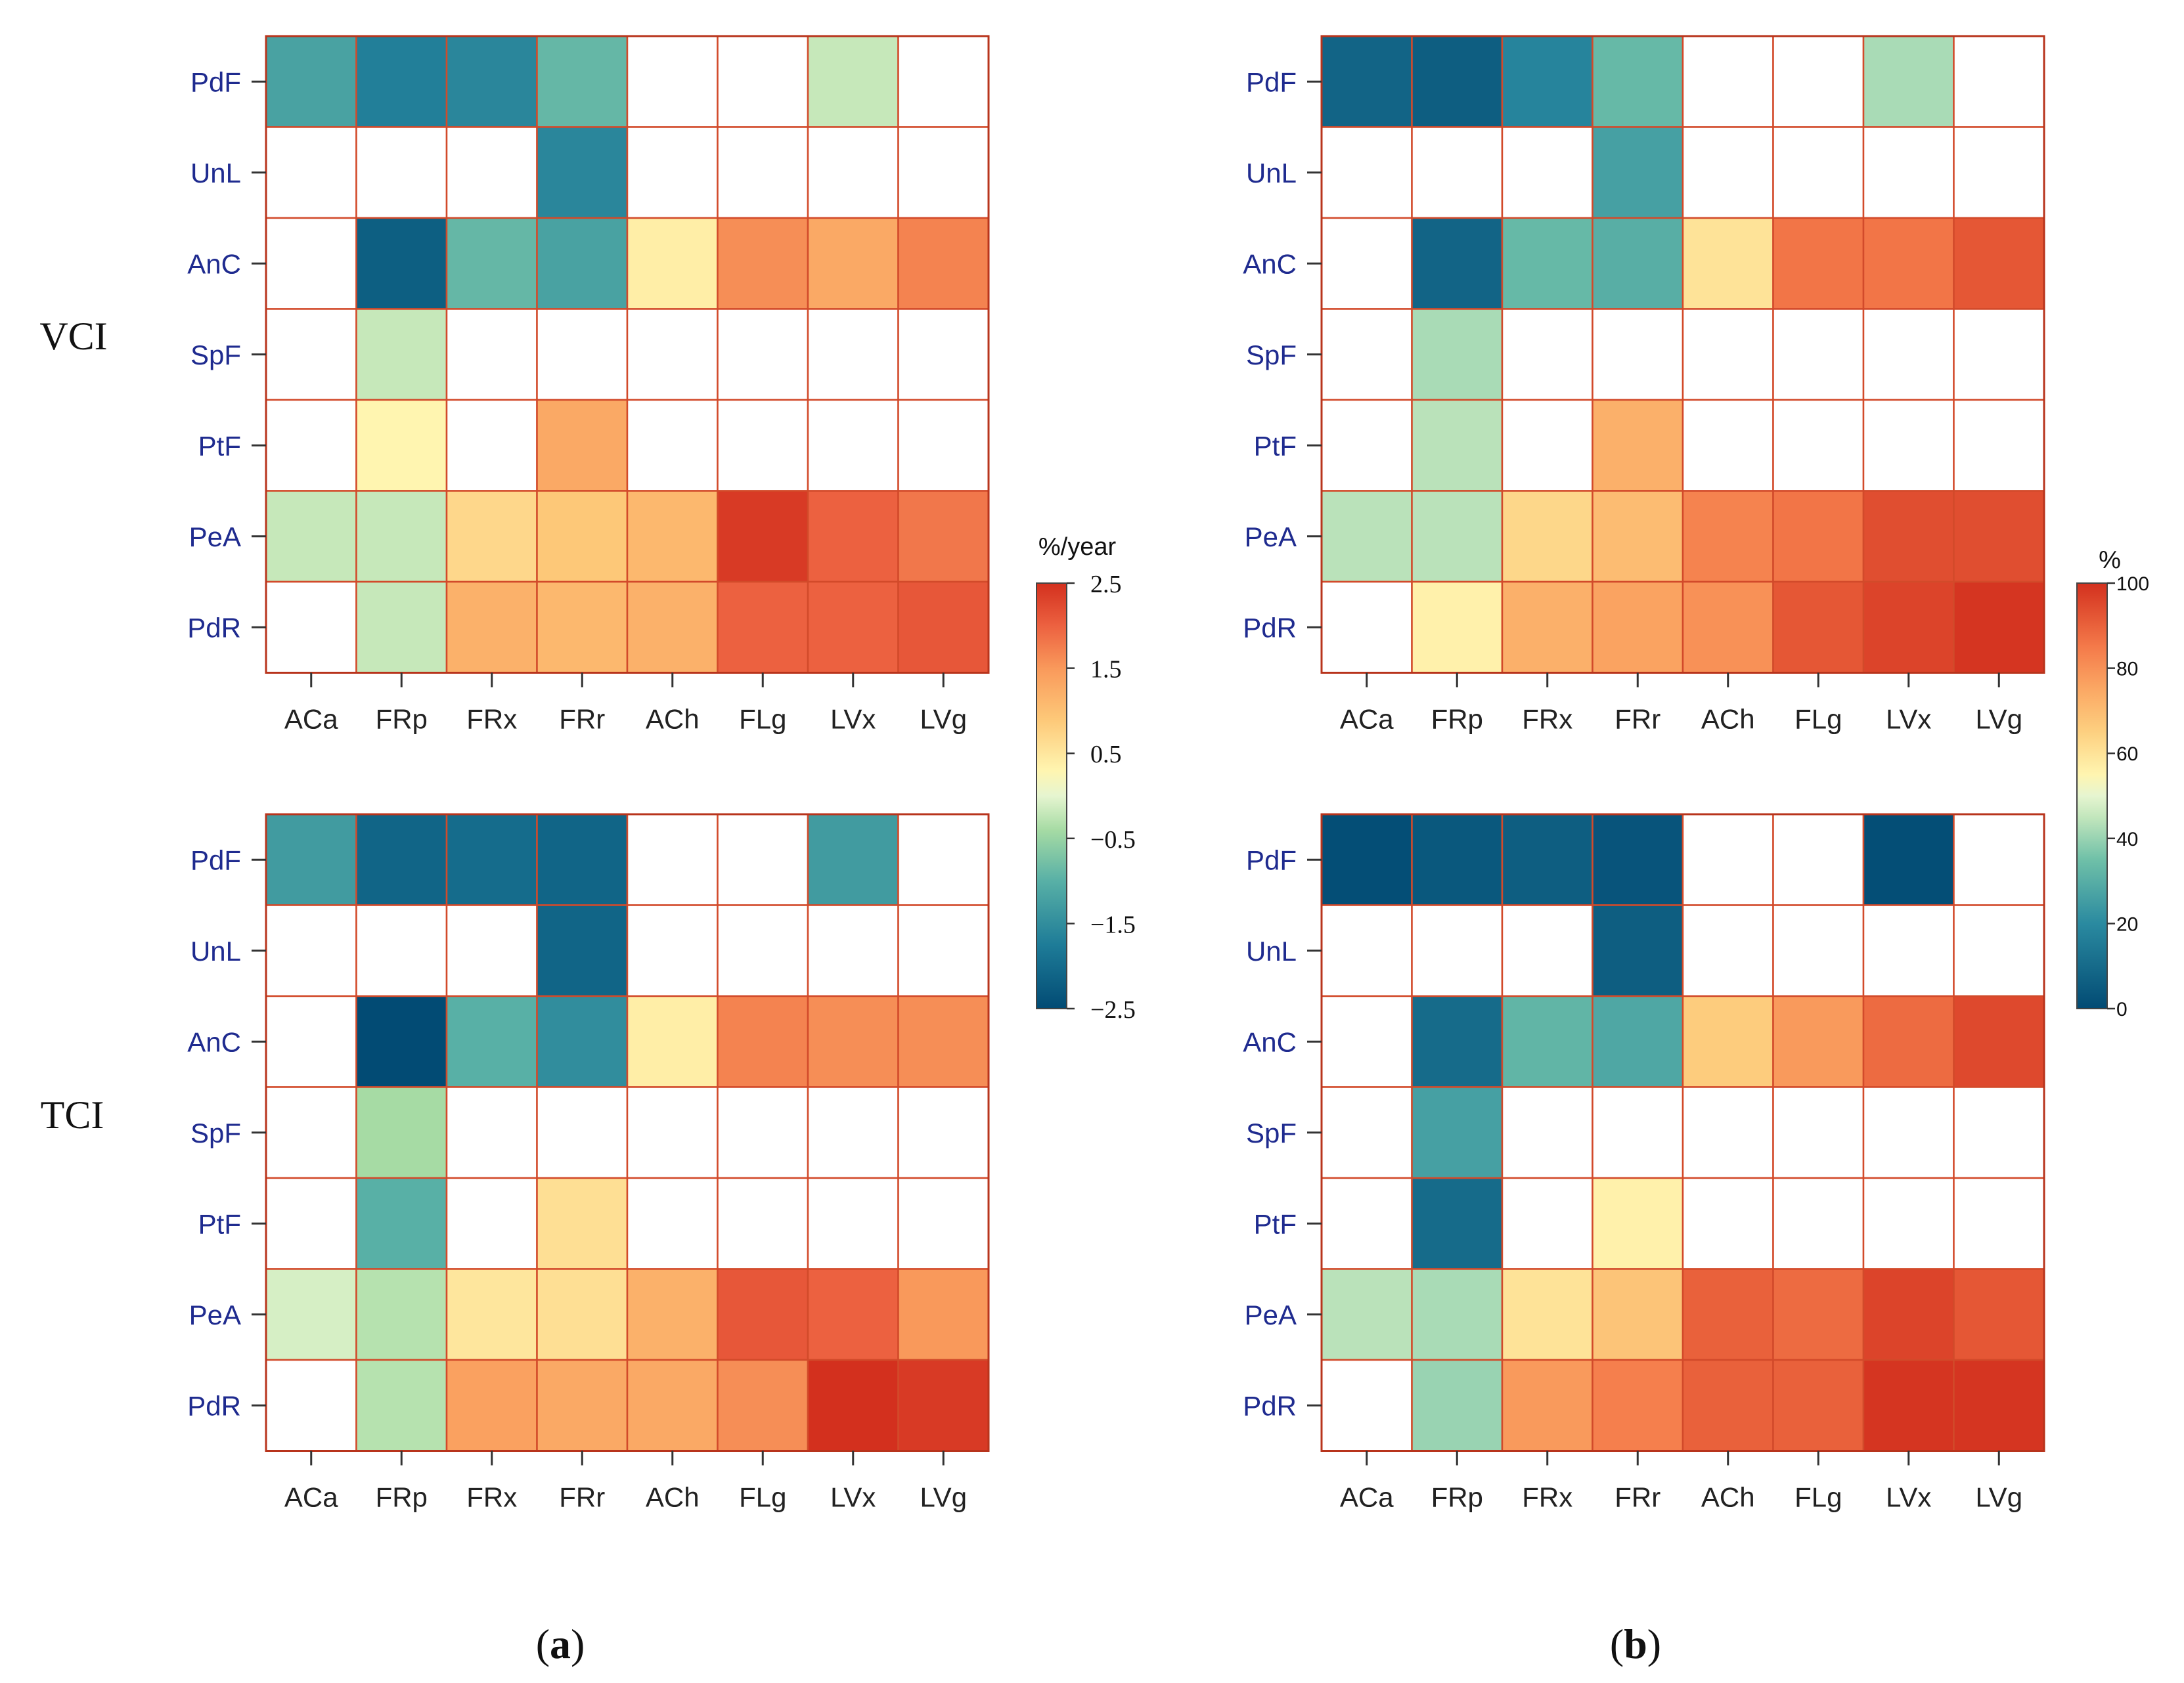  Describe the element at coordinates (1113, 840) in the screenshot. I see `colorbar-tick-label: −0.5` at that location.